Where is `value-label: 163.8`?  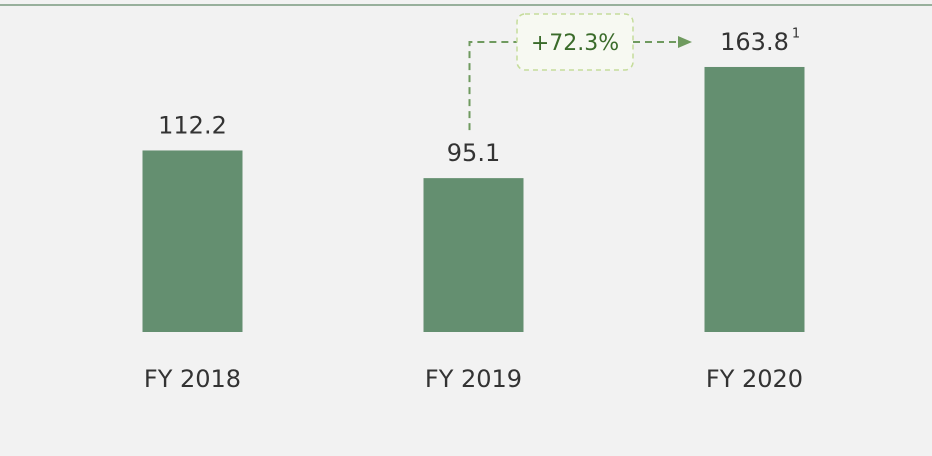 value-label: 163.8 is located at coordinates (754, 42).